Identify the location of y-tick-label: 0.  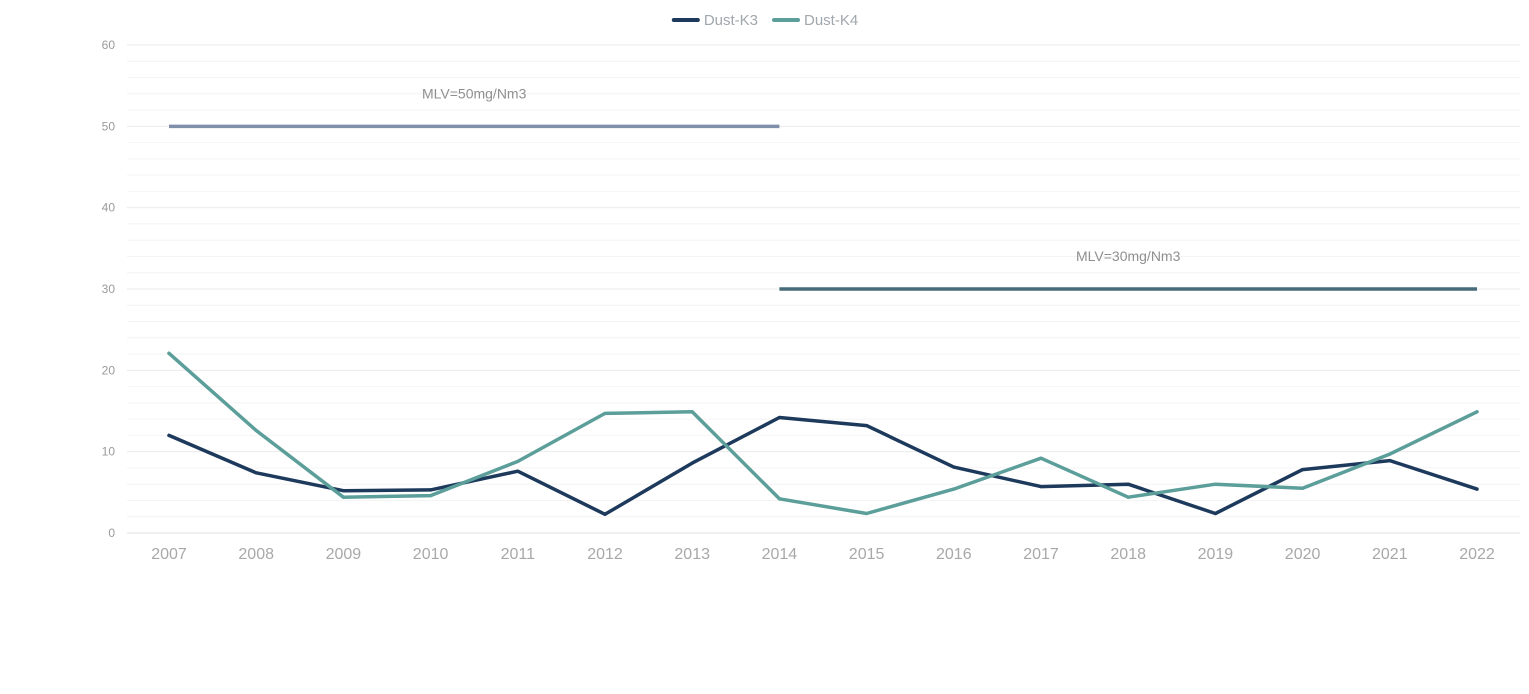
(111, 533).